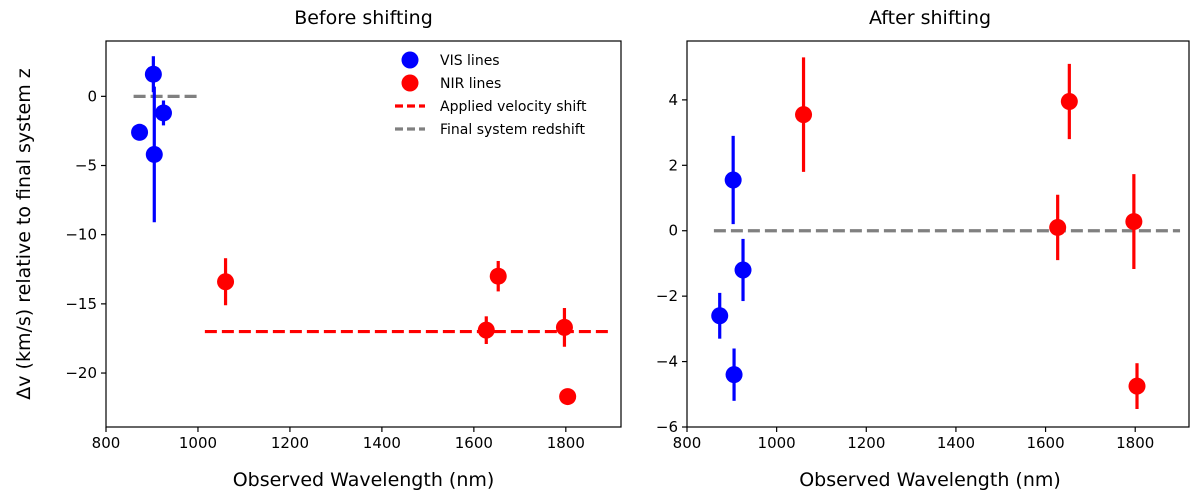 Image resolution: width=1203 pixels, height=495 pixels. I want to click on legend-label: Final system redshift, so click(512, 130).